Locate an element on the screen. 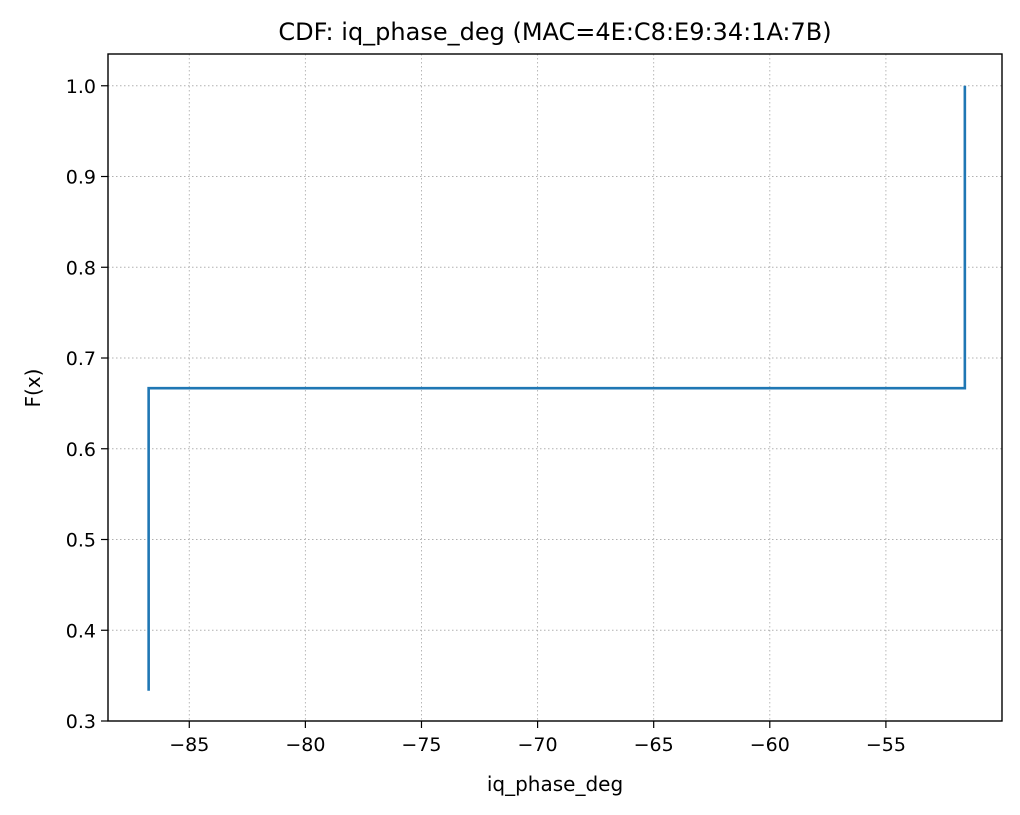 This screenshot has width=1020, height=815. x-tick-label: −65 is located at coordinates (654, 745).